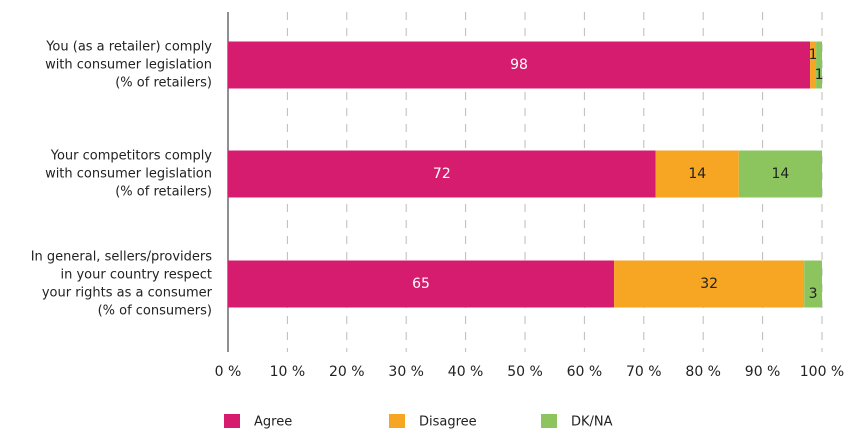 The height and width of the screenshot is (432, 852). Describe the element at coordinates (813, 294) in the screenshot. I see `data-label: 3` at that location.